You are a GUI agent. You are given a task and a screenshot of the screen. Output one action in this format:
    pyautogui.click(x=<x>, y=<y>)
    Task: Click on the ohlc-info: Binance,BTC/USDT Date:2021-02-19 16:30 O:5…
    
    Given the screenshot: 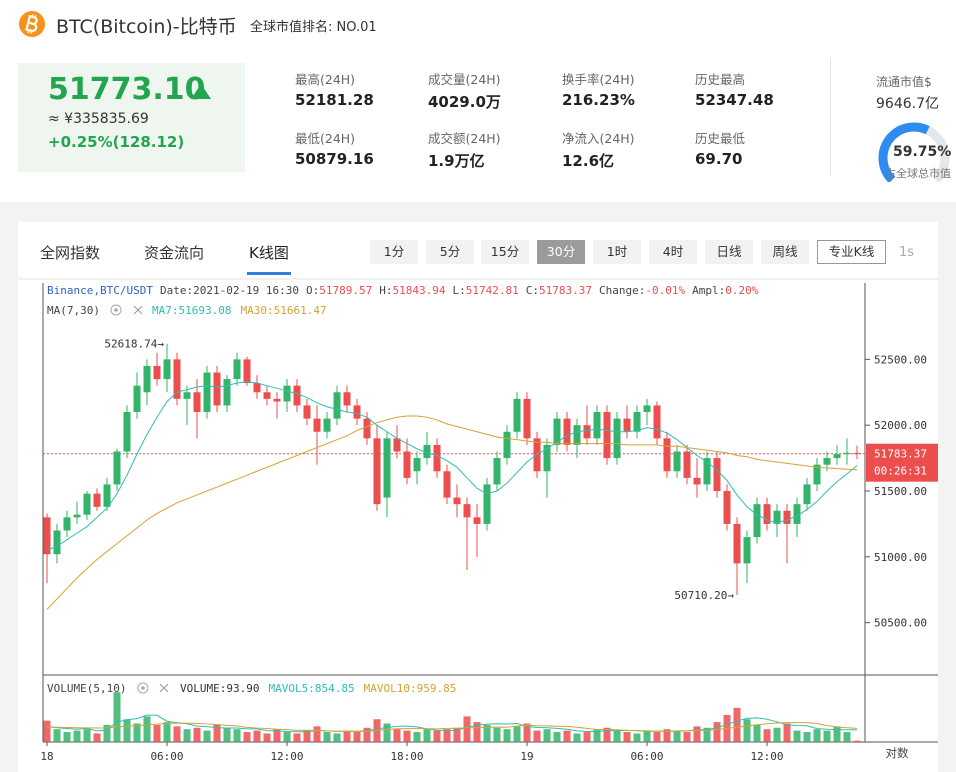 What is the action you would take?
    pyautogui.click(x=403, y=290)
    